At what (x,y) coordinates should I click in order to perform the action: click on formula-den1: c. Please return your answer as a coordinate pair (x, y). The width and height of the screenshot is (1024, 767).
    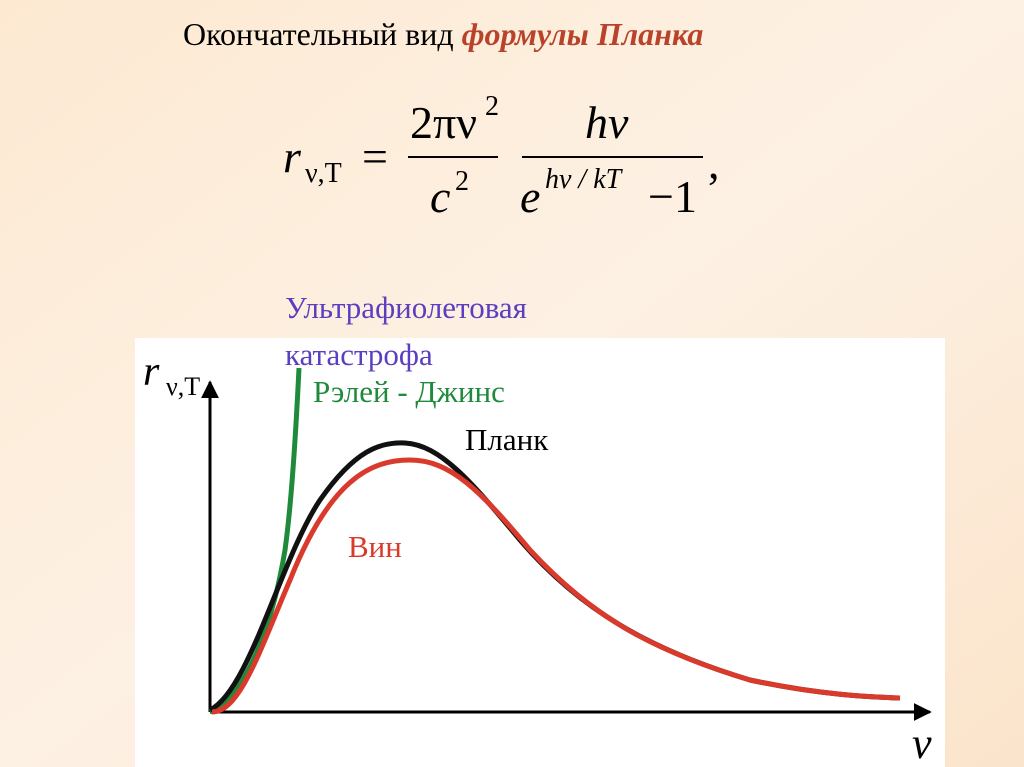
    Looking at the image, I should click on (440, 196).